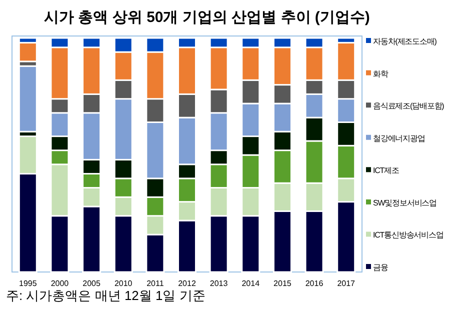 The width and height of the screenshot is (453, 331). I want to click on x-tick-label: 2011, so click(155, 283).